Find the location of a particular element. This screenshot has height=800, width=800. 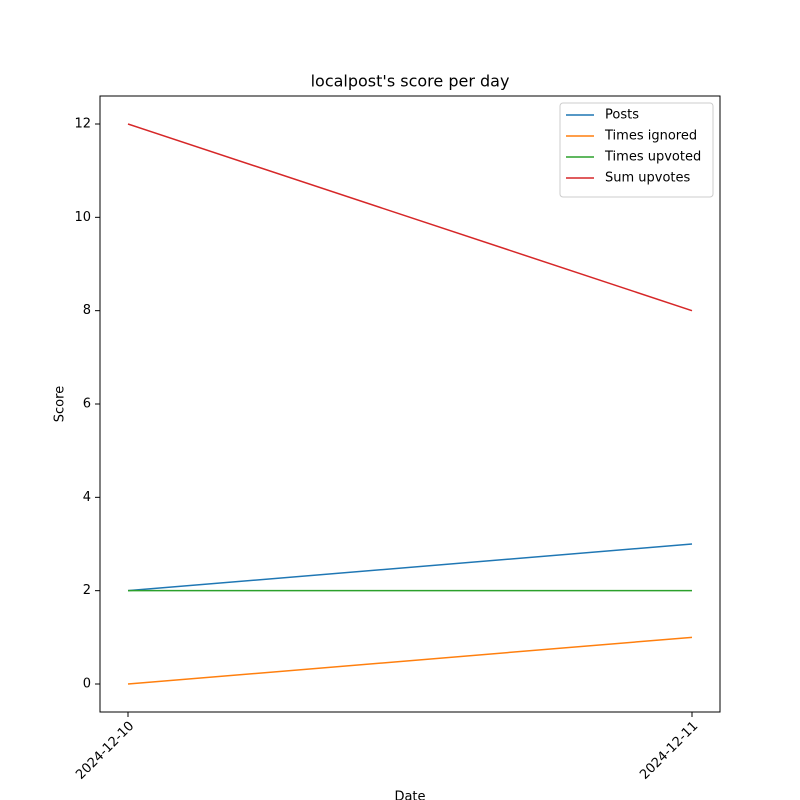

y-tick-label: 2 is located at coordinates (87, 590).